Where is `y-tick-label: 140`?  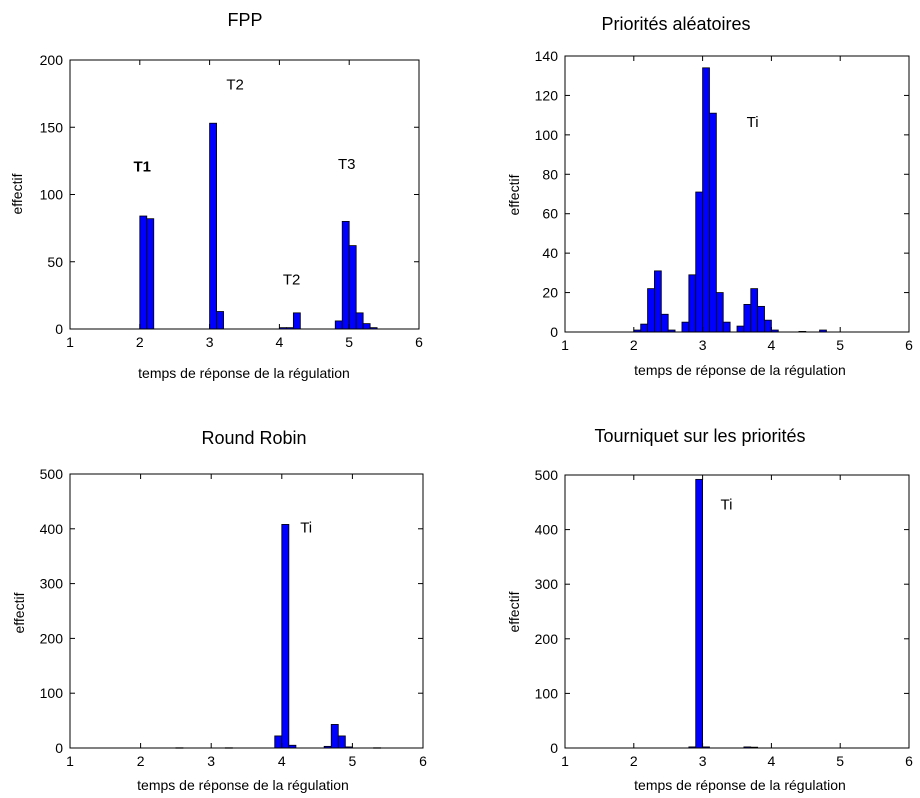
y-tick-label: 140 is located at coordinates (547, 56).